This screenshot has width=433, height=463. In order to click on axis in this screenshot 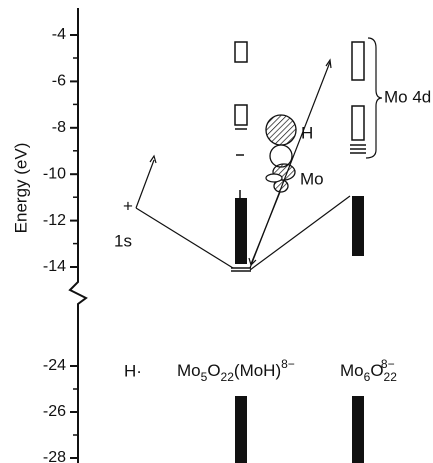, I will do `click(78, 235)`.